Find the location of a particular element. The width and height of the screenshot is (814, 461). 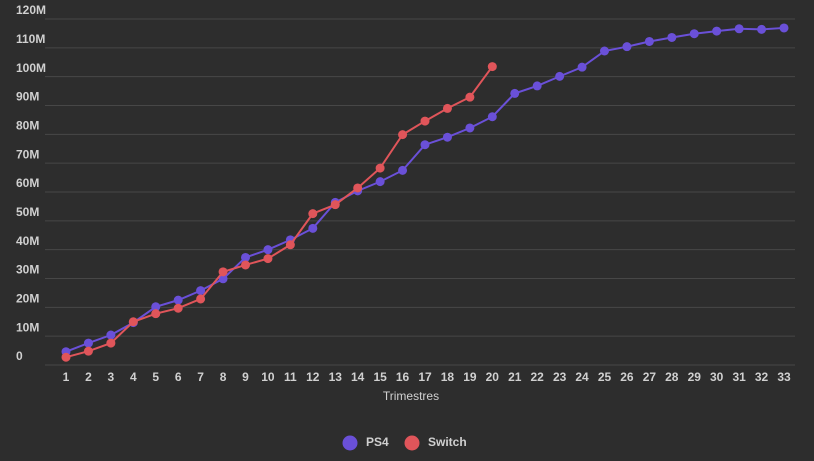

x-tick-label: 11 is located at coordinates (290, 377).